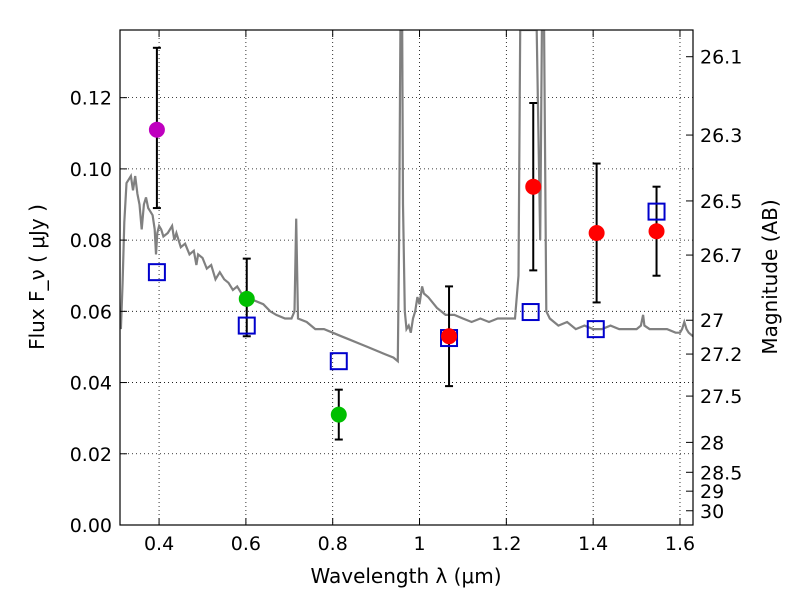 Image resolution: width=800 pixels, height=600 pixels. Describe the element at coordinates (712, 492) in the screenshot. I see `right-tick-label: 29` at that location.